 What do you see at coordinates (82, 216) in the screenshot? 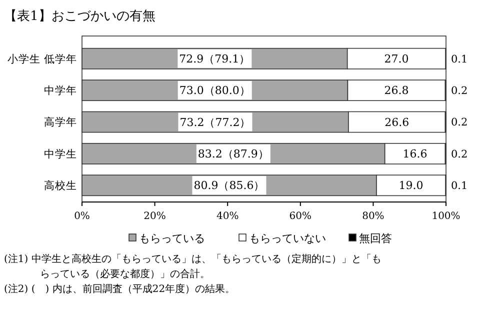
I see `x-tick-label: 0%` at bounding box center [82, 216].